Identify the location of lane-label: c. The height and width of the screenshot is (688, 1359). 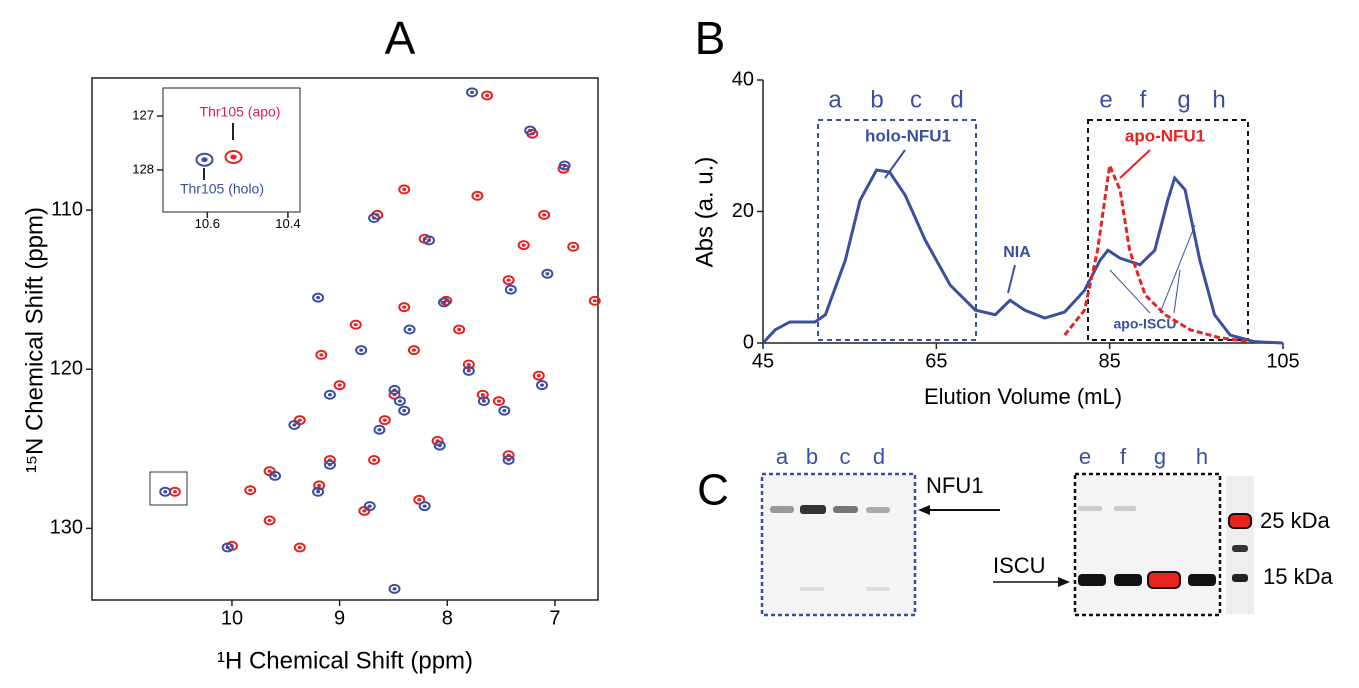
(845, 456).